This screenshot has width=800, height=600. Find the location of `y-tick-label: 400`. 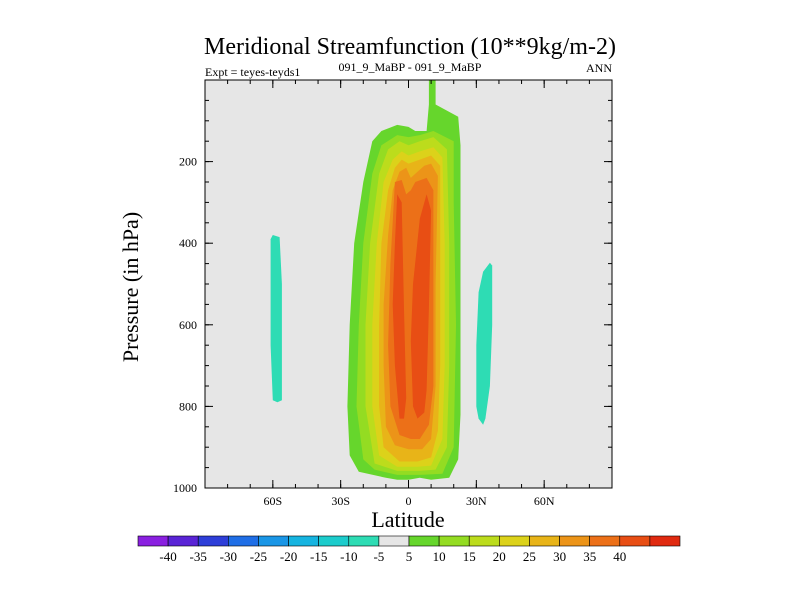

y-tick-label: 400 is located at coordinates (188, 243).